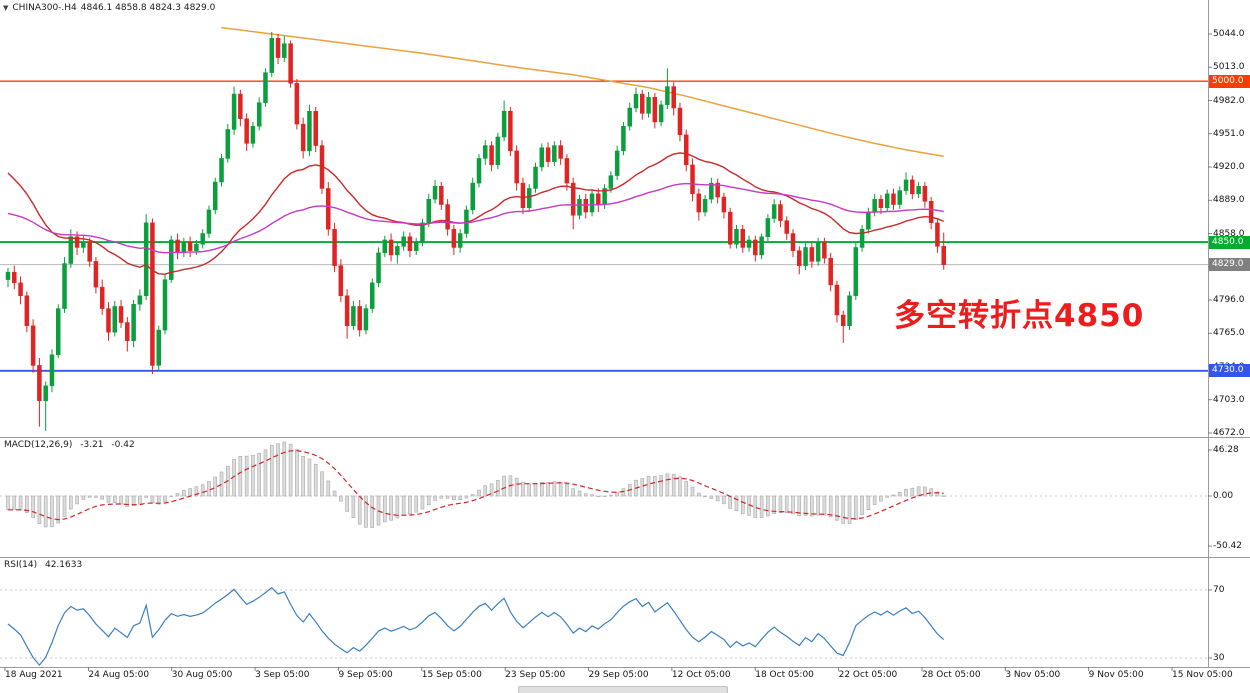 The width and height of the screenshot is (1250, 693). What do you see at coordinates (1223, 496) in the screenshot?
I see `macd-scale-label: 0.00` at bounding box center [1223, 496].